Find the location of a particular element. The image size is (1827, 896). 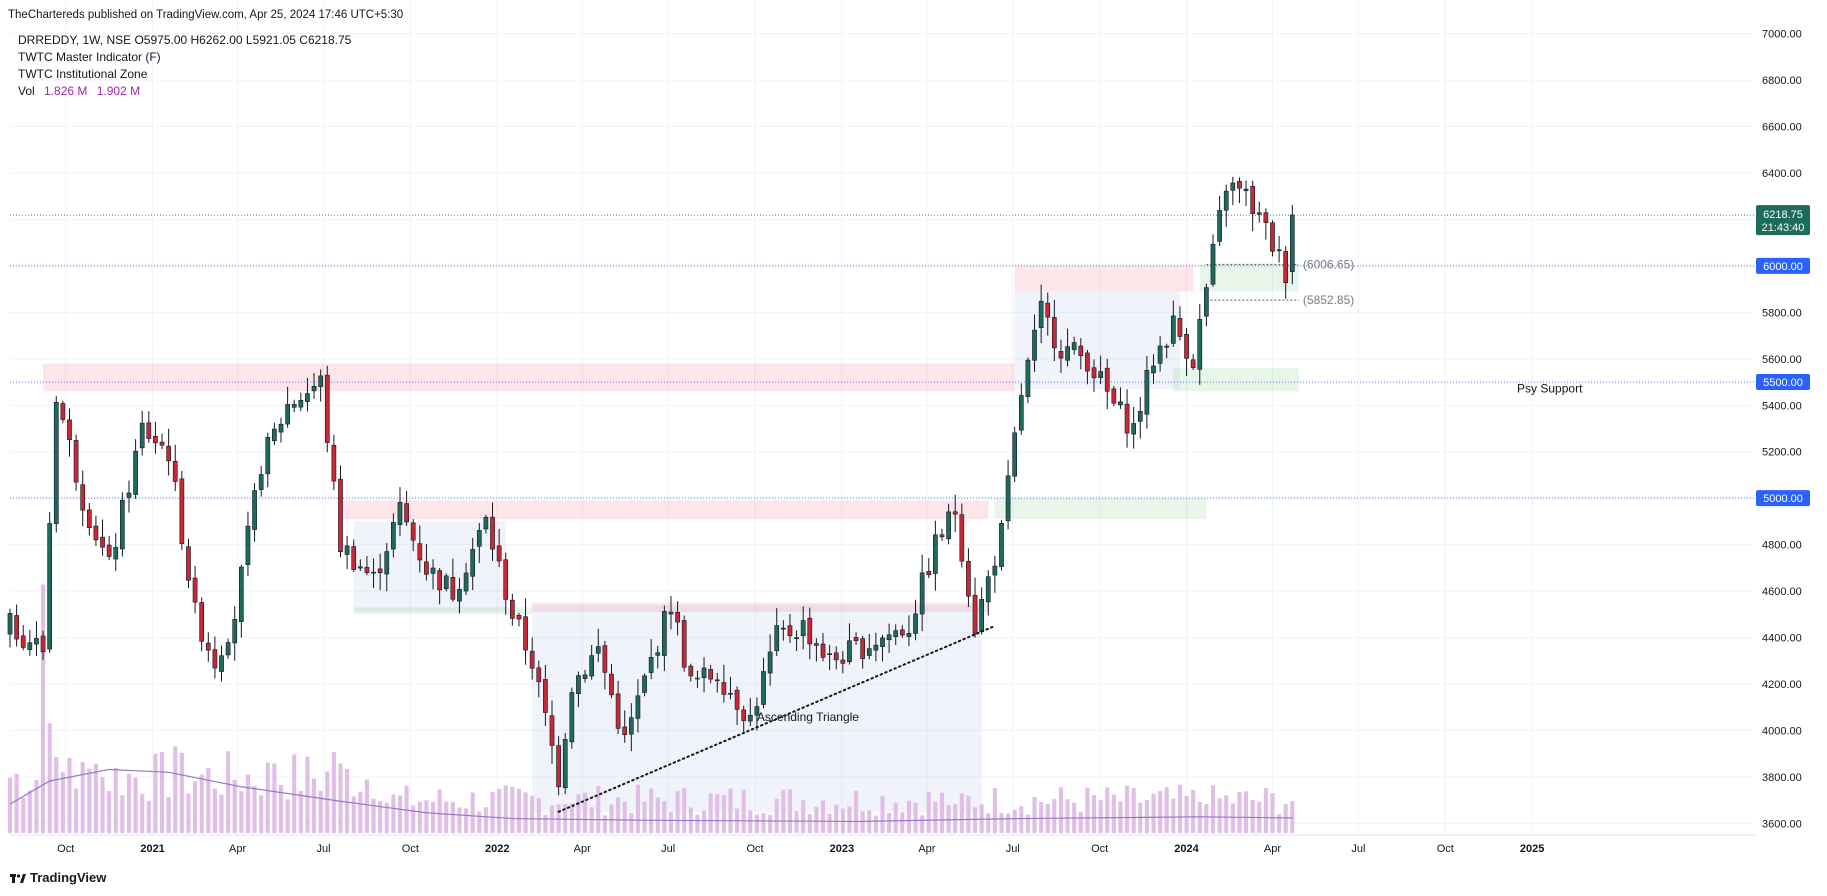

volume-value-1: 1.826 M is located at coordinates (66, 91).